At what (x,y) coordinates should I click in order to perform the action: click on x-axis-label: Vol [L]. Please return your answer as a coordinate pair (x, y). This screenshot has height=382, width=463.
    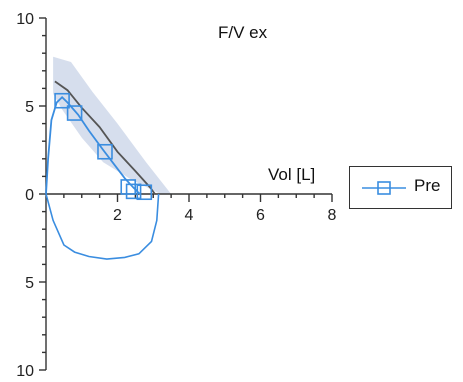
    Looking at the image, I should click on (291, 174).